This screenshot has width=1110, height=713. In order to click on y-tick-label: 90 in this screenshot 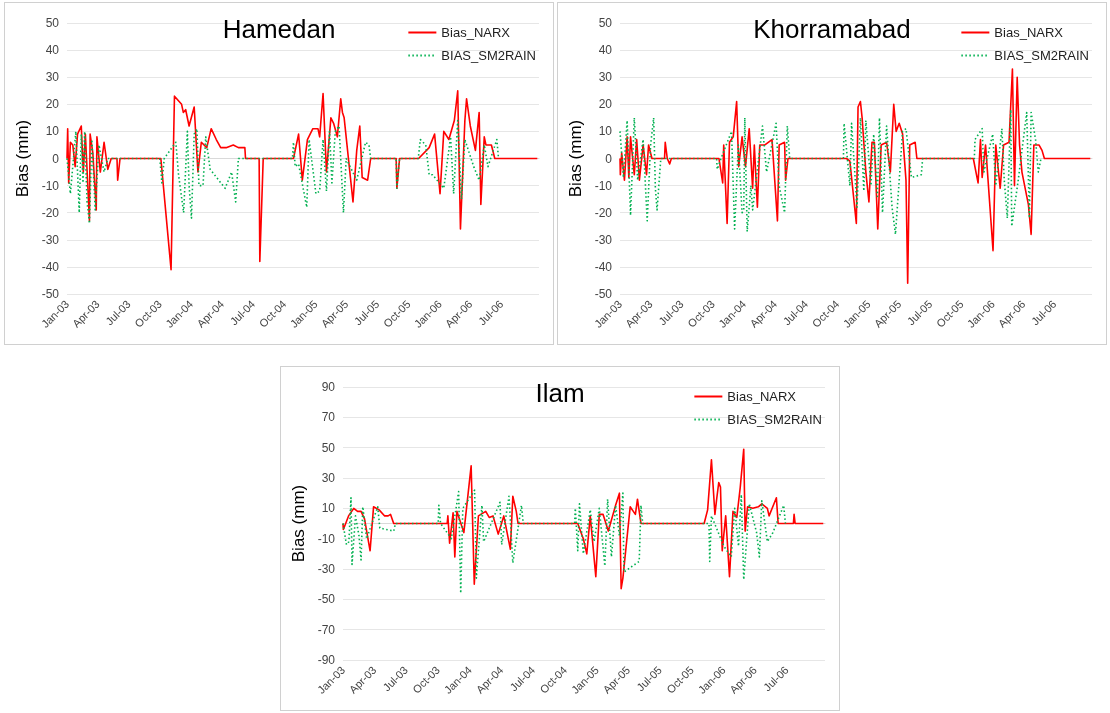, I will do `click(328, 387)`.